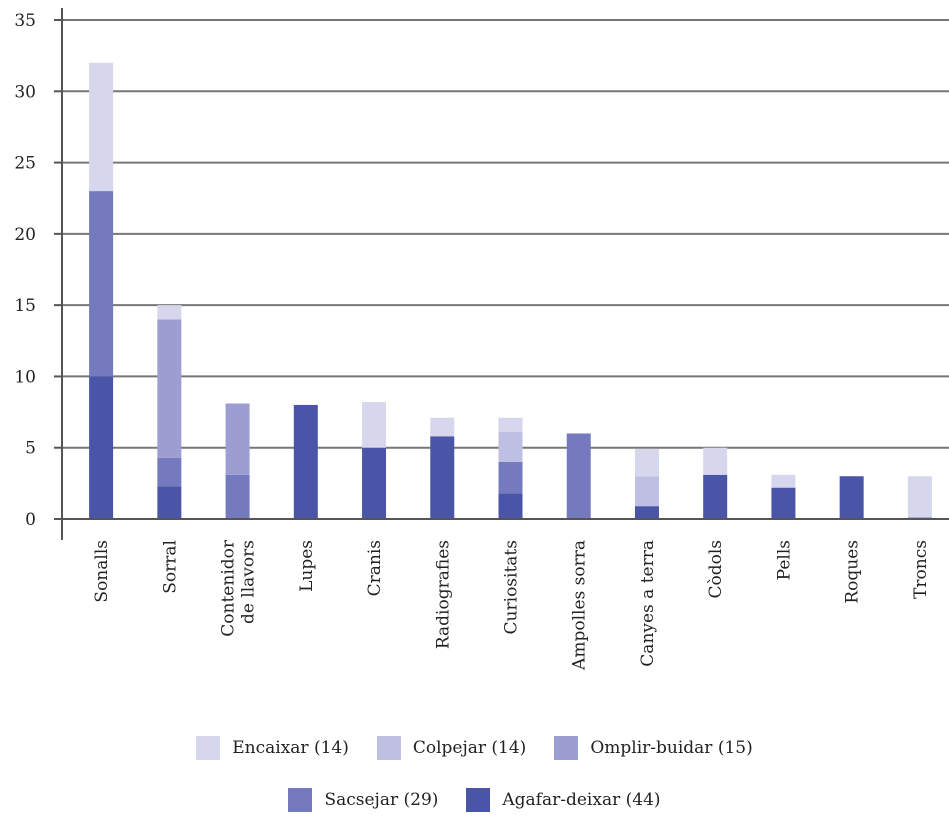  What do you see at coordinates (249, 582) in the screenshot?
I see `category-label-2-line-1: de llavors` at bounding box center [249, 582].